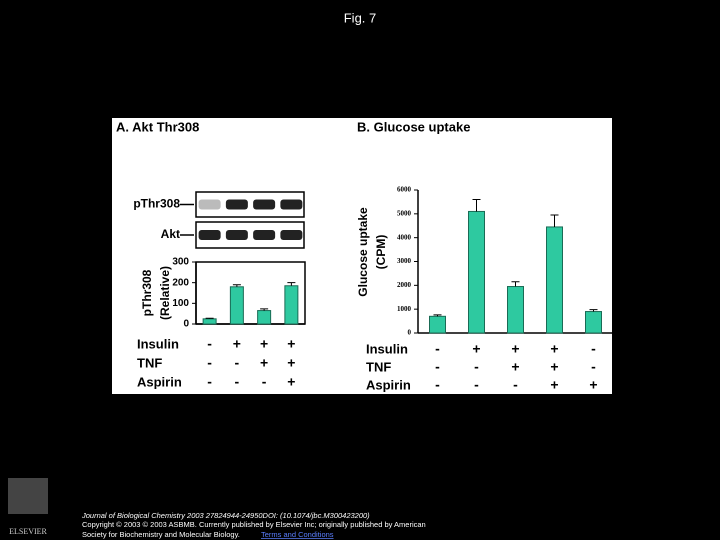  What do you see at coordinates (360, 17) in the screenshot?
I see `slide-title: Fig. 7` at bounding box center [360, 17].